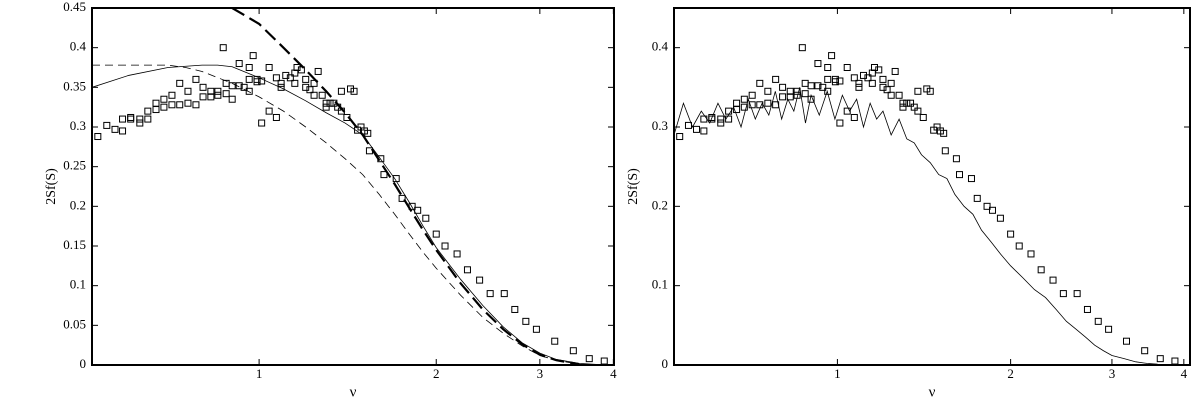 This screenshot has width=1200, height=417. Describe the element at coordinates (353, 392) in the screenshot. I see `x-axis-label: ν` at that location.